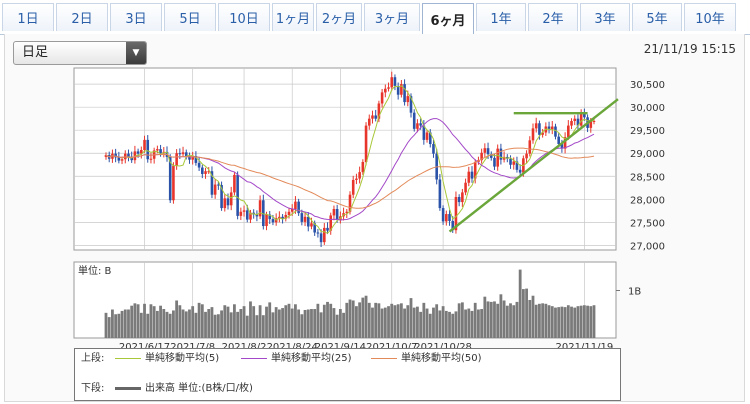 This screenshot has height=404, width=750. What do you see at coordinates (605, 17) in the screenshot?
I see `tab-period-12: 3年` at bounding box center [605, 17].